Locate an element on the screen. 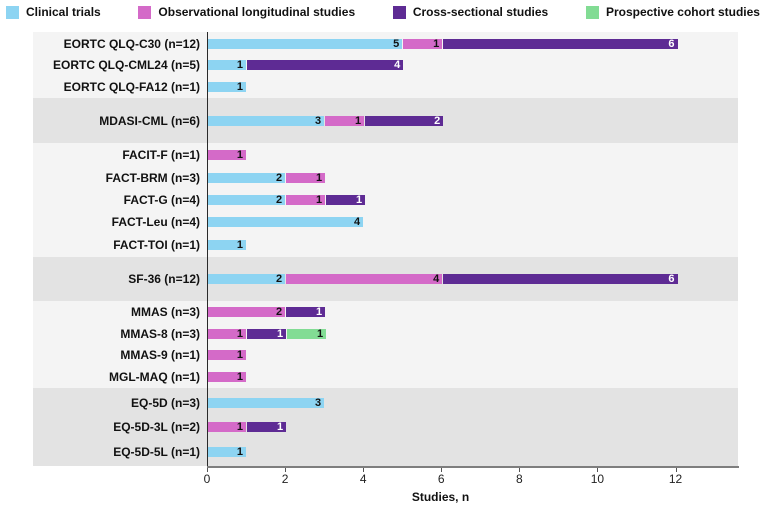  legend-item: Prospective cohort studies is located at coordinates (672, 12).